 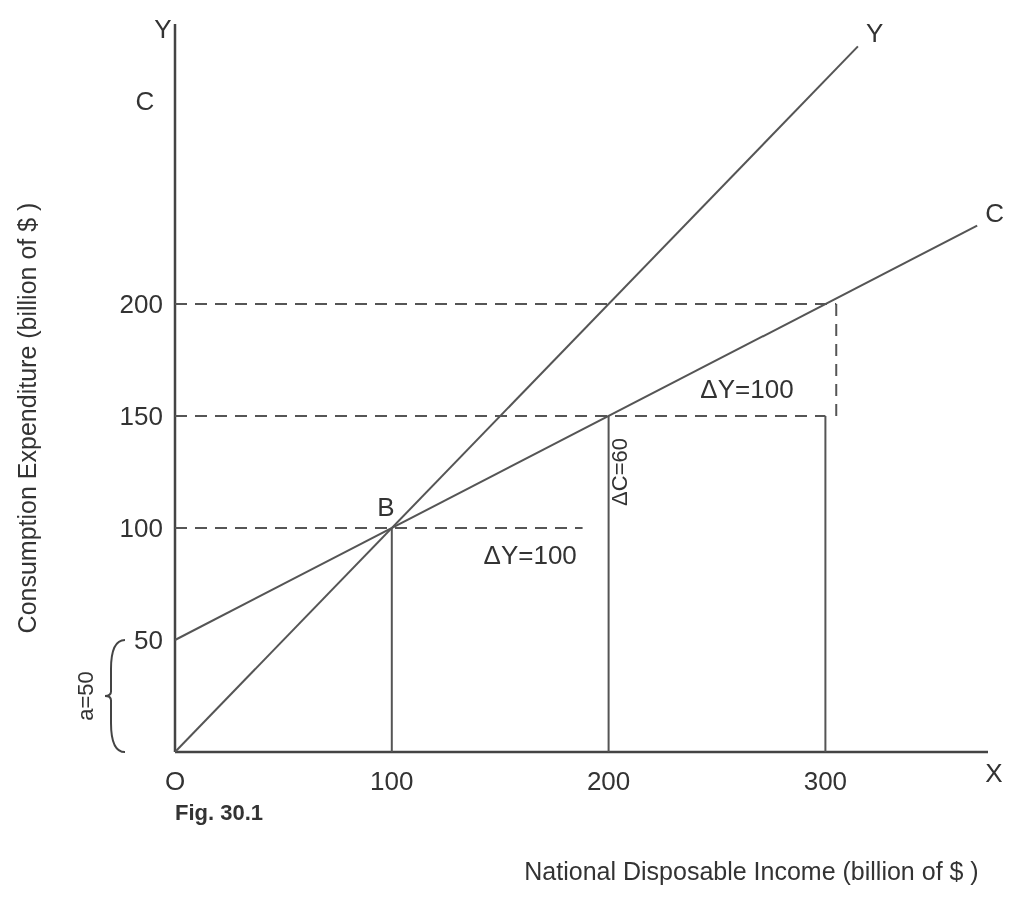 What do you see at coordinates (994, 212) in the screenshot?
I see `series-label: C` at bounding box center [994, 212].